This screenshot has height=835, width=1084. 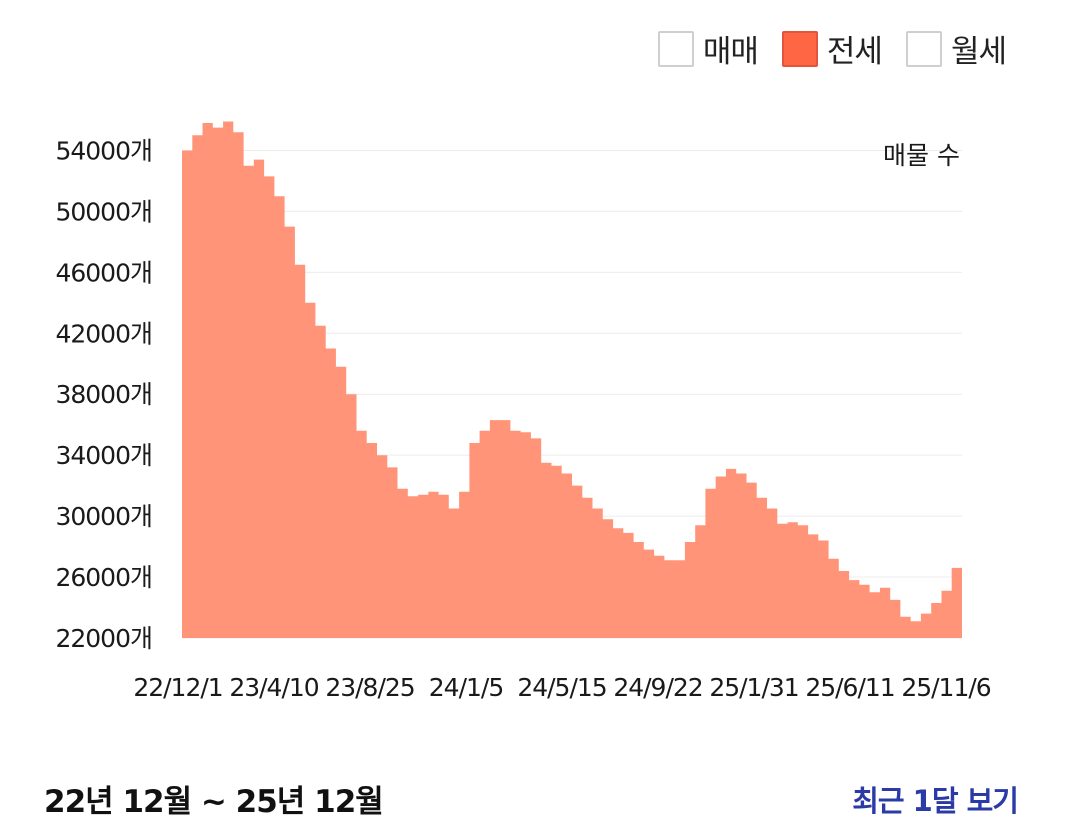 What do you see at coordinates (945, 687) in the screenshot?
I see `x-tick-label: 25/11/6` at bounding box center [945, 687].